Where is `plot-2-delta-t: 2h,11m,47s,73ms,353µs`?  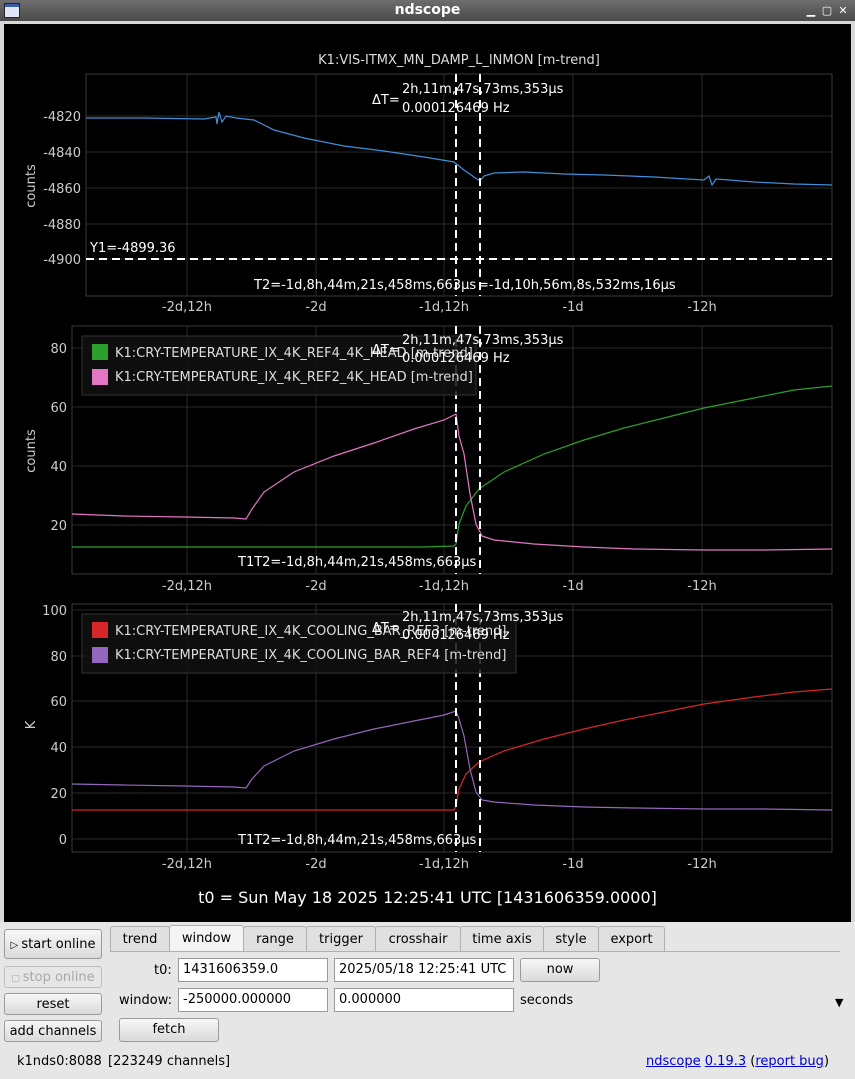 plot-2-delta-t: 2h,11m,47s,73ms,353µs is located at coordinates (483, 340).